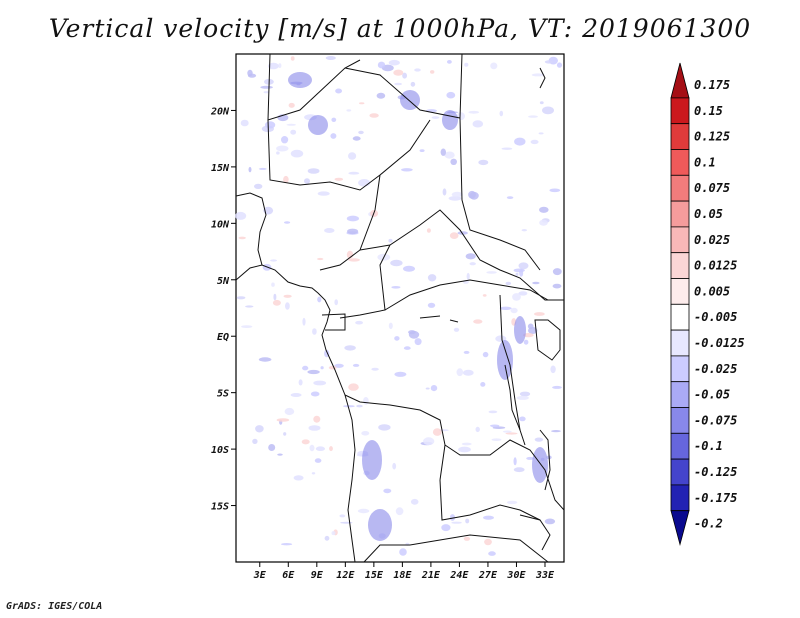 This screenshot has height=618, width=800. I want to click on colorbar-label: -0.175, so click(715, 498).